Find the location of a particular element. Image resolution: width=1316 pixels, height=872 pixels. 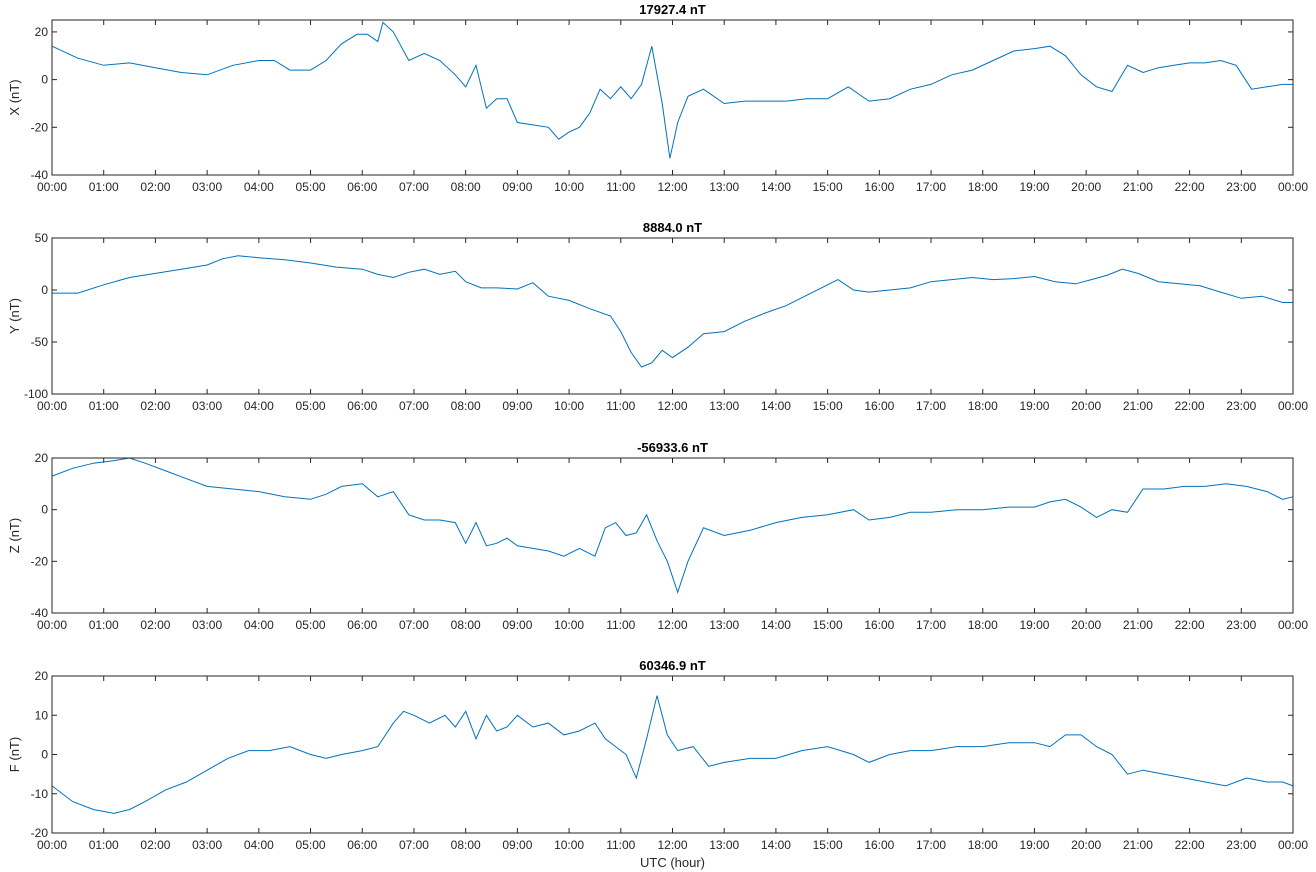

subplot-f-xtick-label: 15:00 is located at coordinates (828, 845).